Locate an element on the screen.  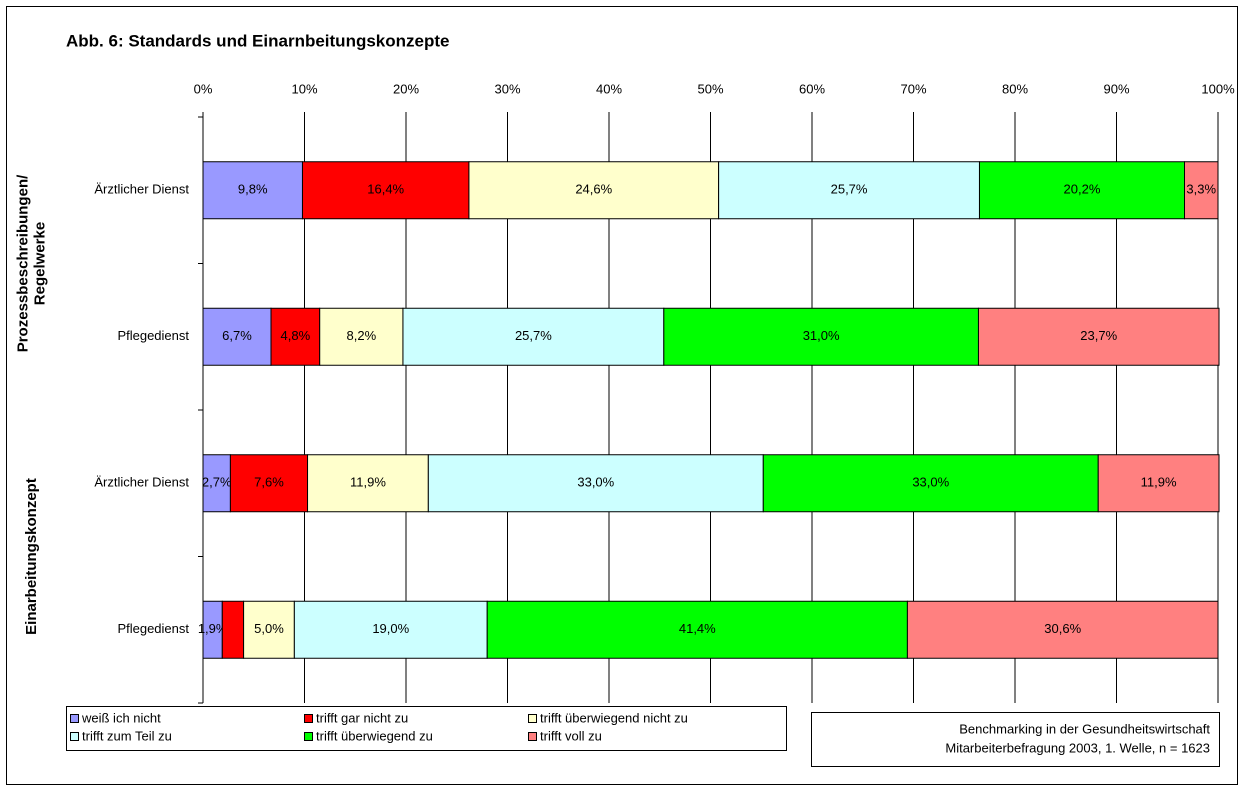
data-label: 30,6% is located at coordinates (1062, 628).